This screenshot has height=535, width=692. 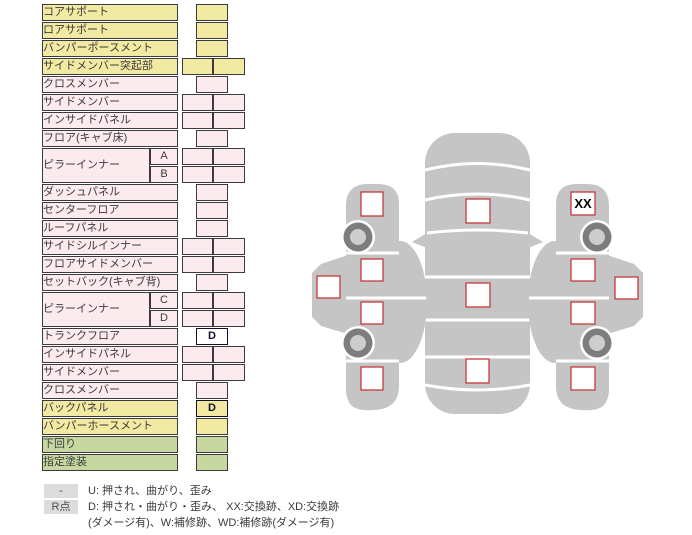 I want to click on marker-top-trunk, so click(x=477, y=371).